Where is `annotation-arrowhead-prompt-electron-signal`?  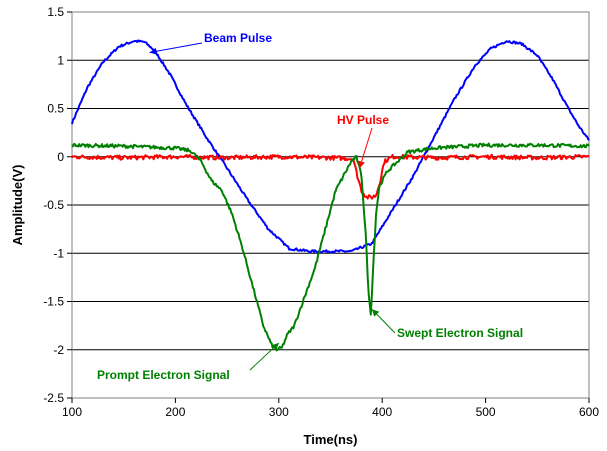 annotation-arrowhead-prompt-electron-signal is located at coordinates (275, 346).